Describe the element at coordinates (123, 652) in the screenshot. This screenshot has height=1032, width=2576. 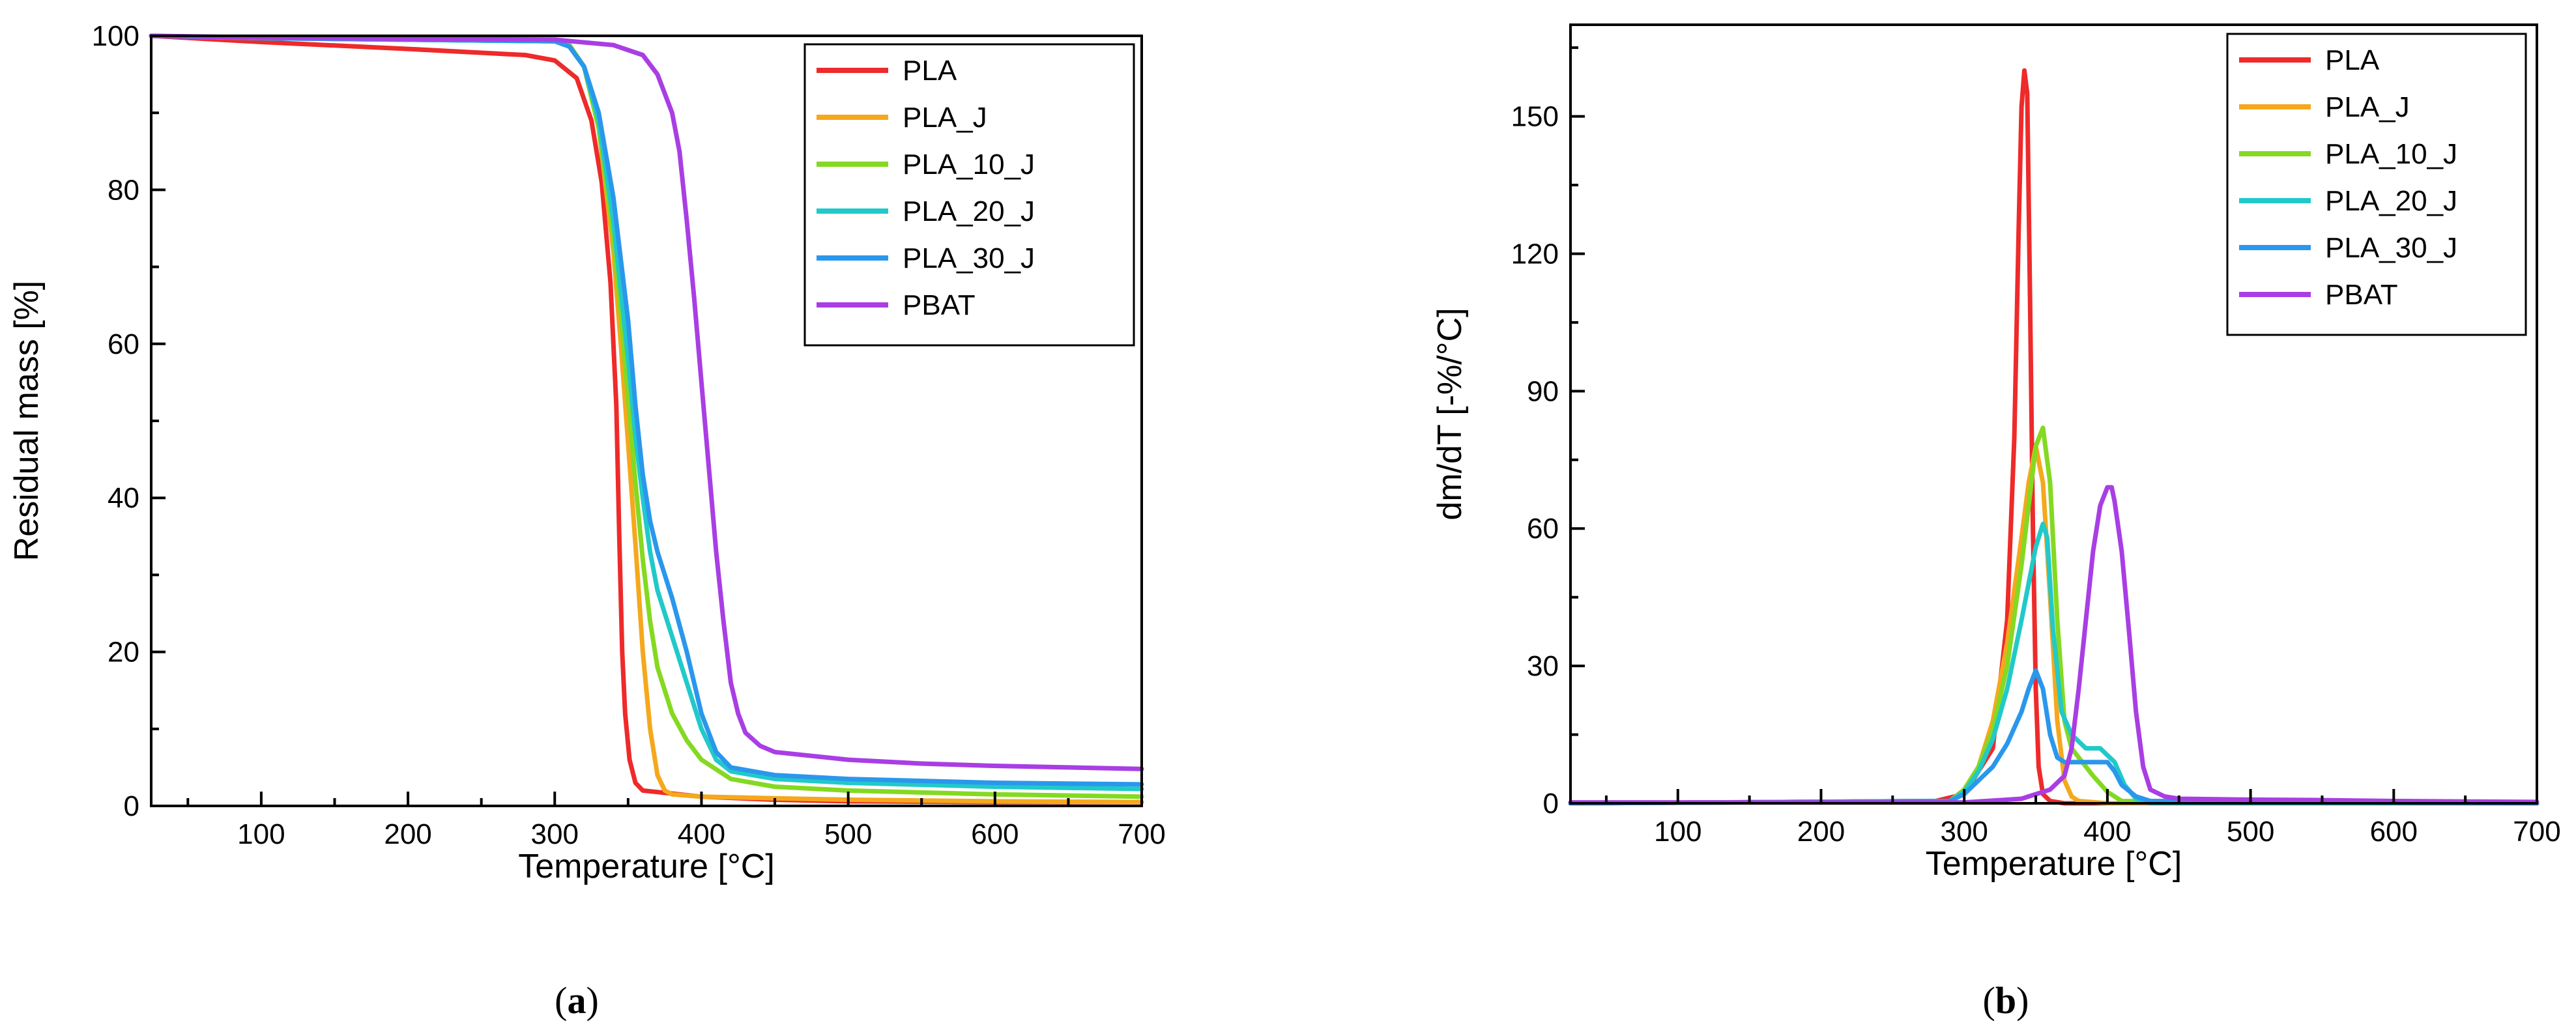
I see `y-tick-label-a-20: 20` at that location.